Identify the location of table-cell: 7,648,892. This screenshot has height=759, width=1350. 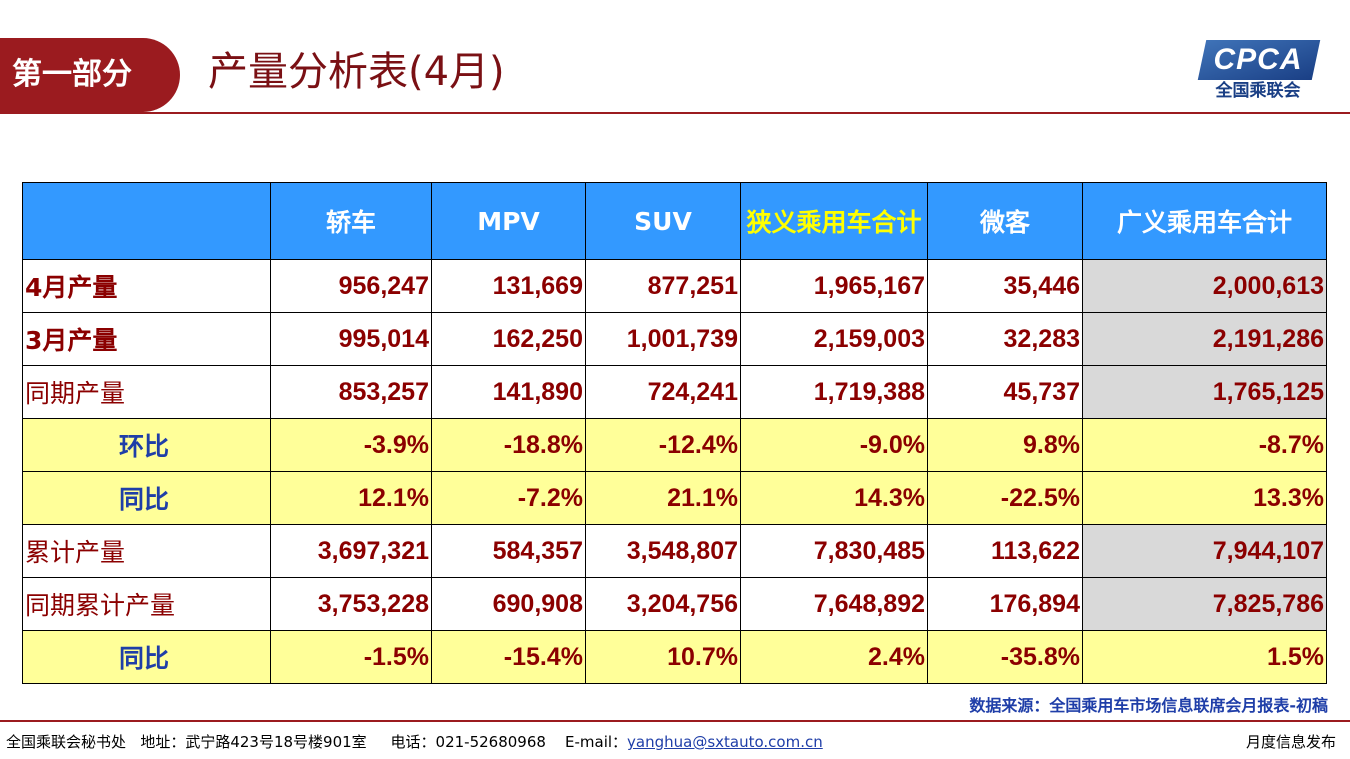
(834, 604).